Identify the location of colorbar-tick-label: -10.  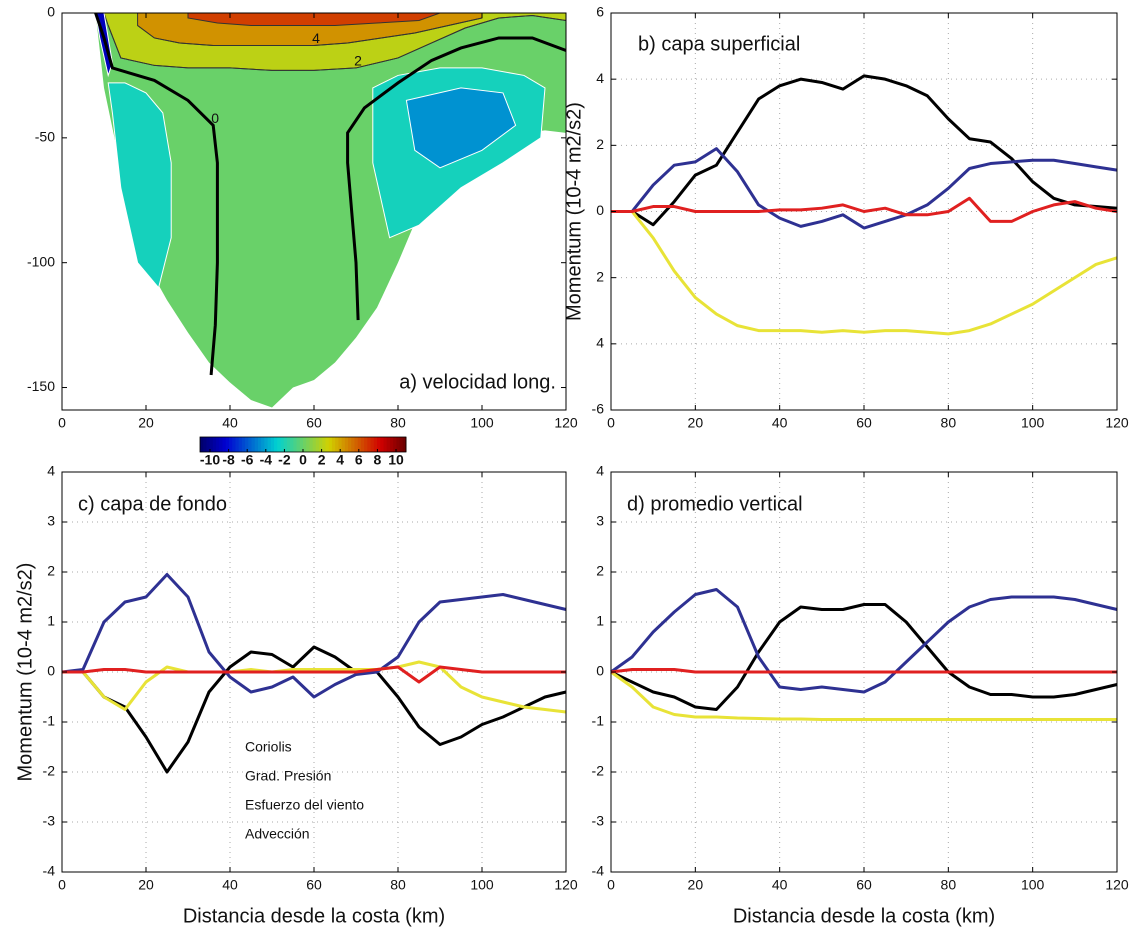
(210, 460).